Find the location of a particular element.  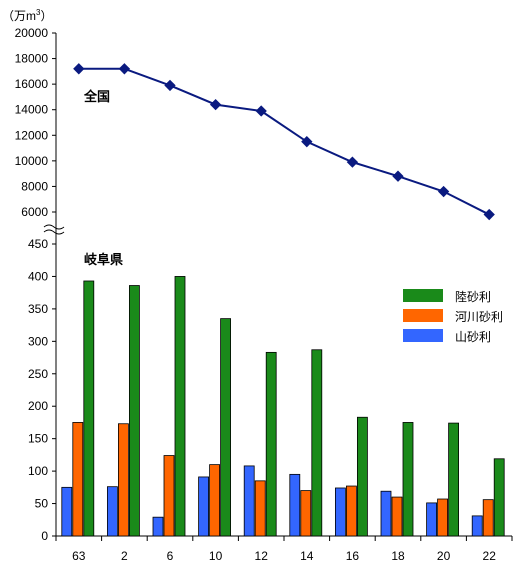

x-tick-label: 63 is located at coordinates (79, 556).